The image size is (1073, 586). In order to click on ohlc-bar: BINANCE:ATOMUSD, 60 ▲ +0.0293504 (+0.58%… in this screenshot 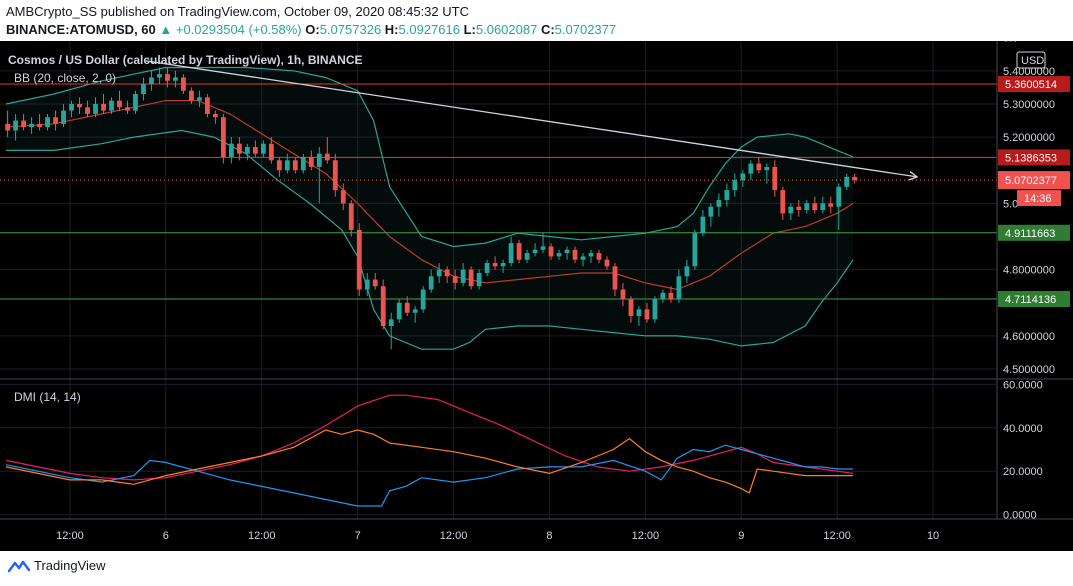, I will do `click(311, 29)`.